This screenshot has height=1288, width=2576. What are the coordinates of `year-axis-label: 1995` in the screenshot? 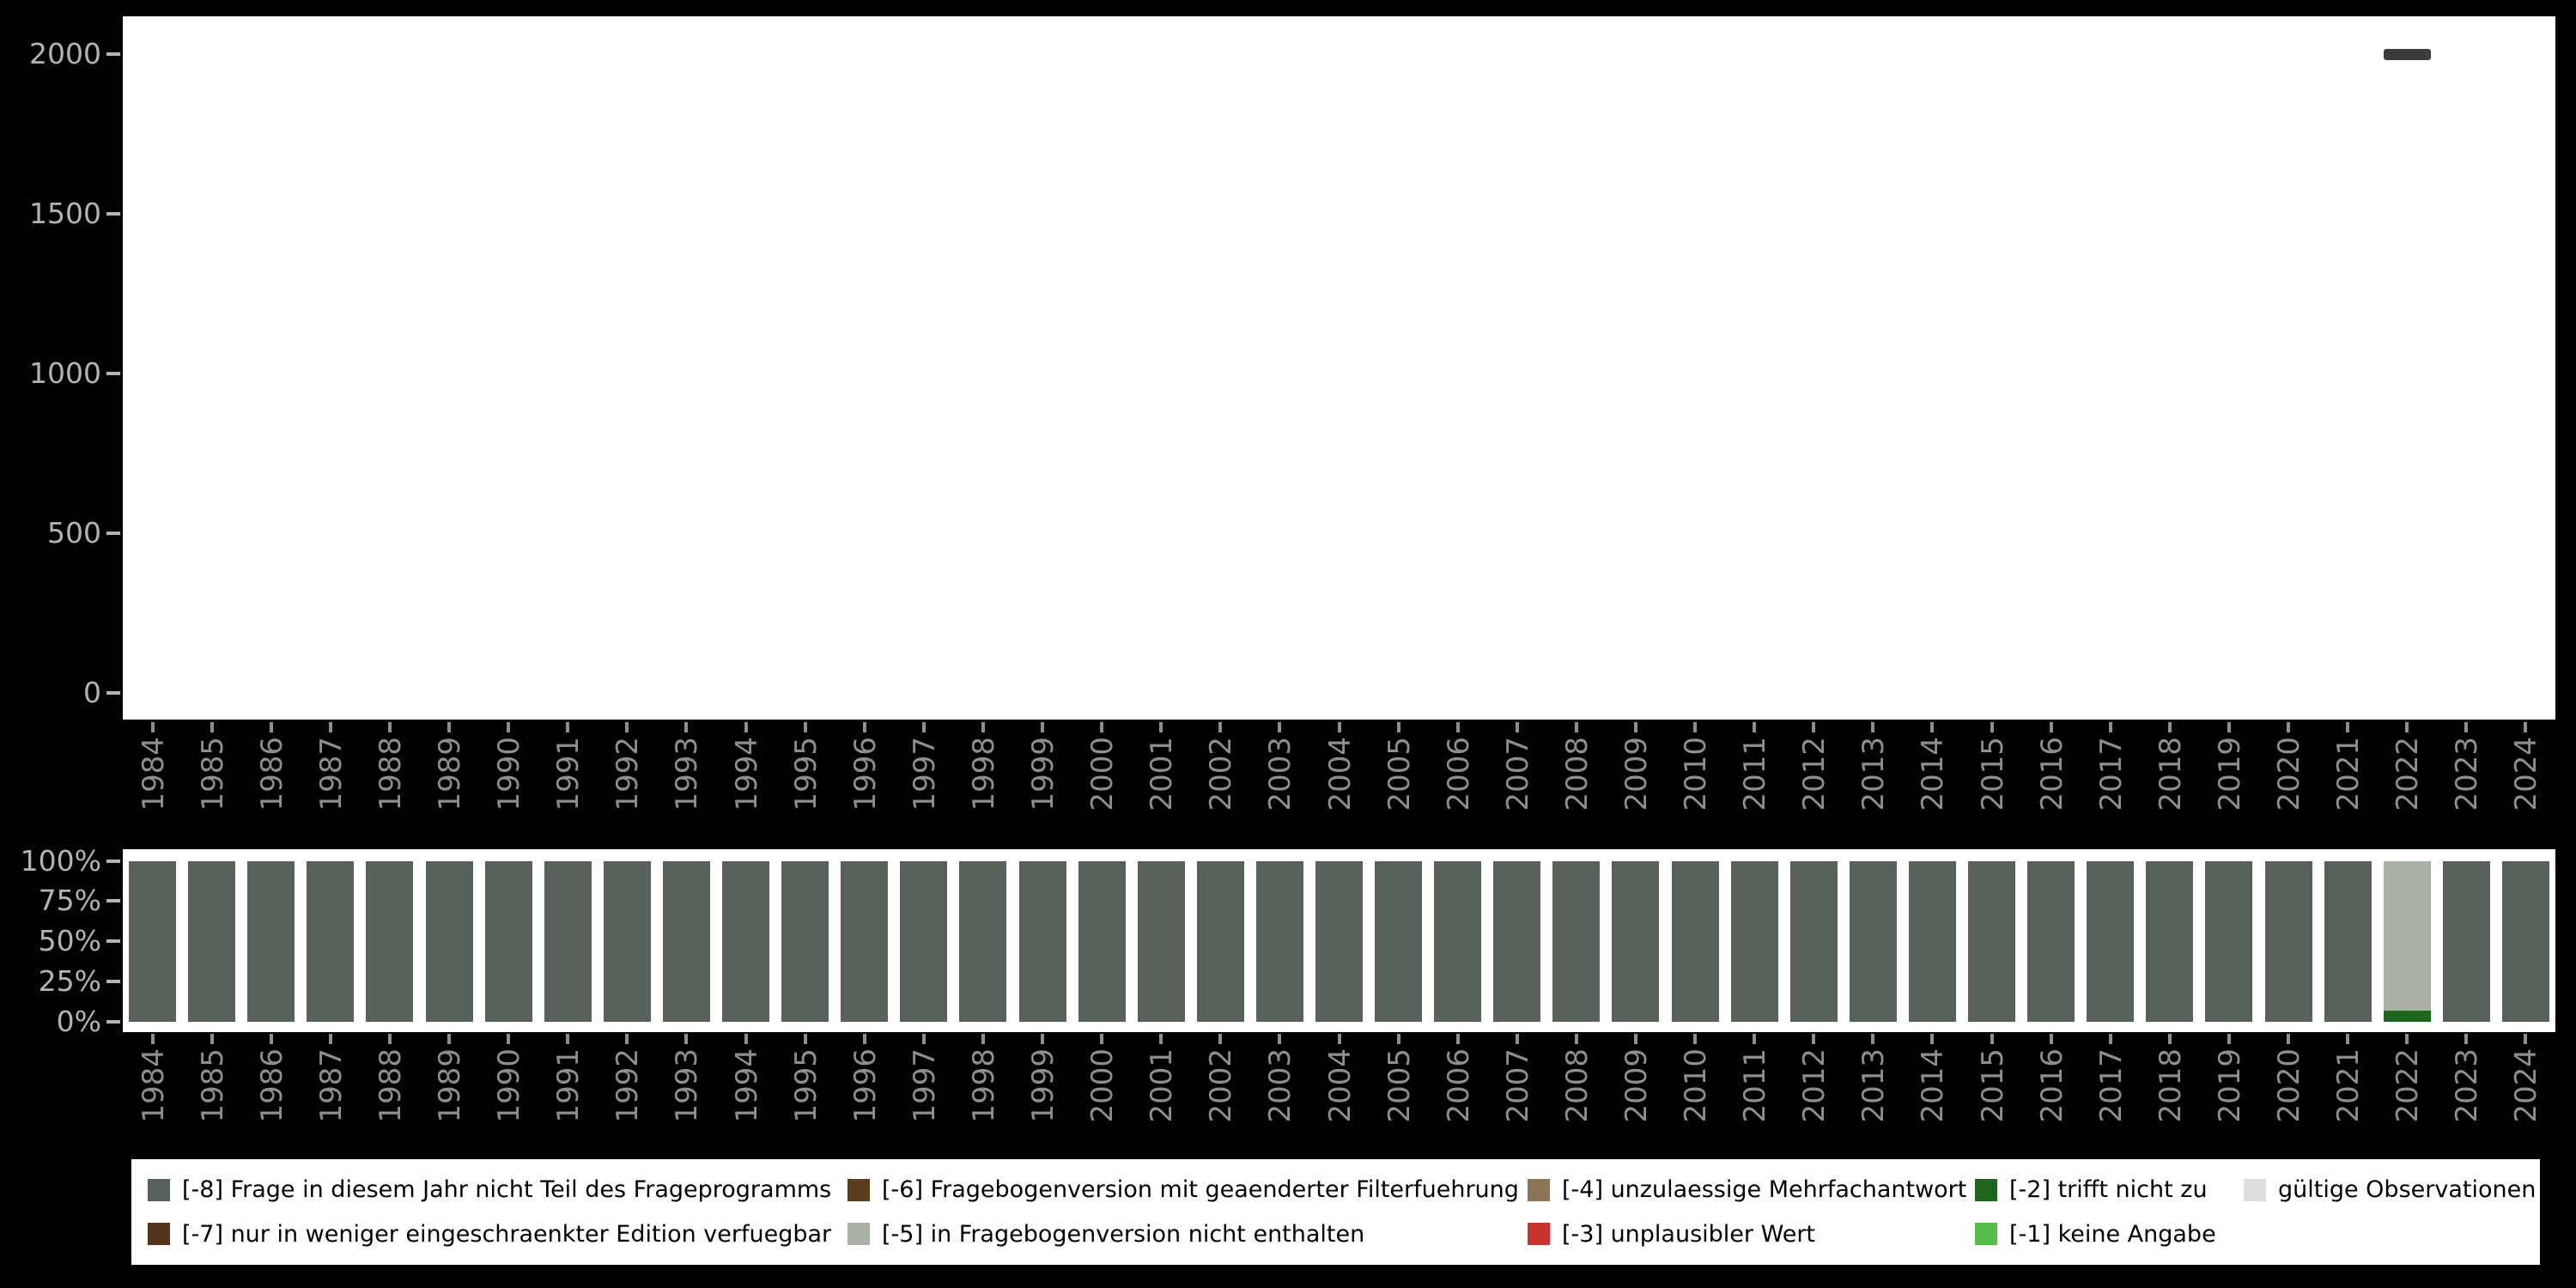 It's located at (806, 1085).